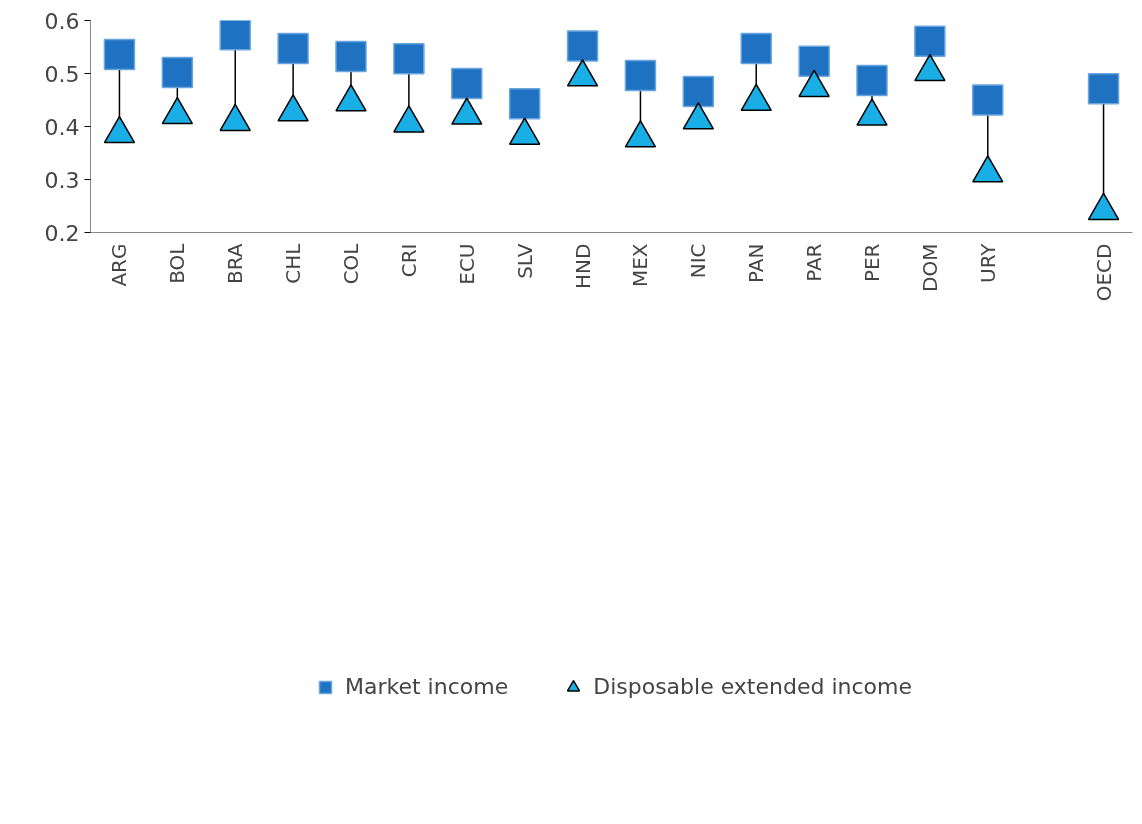 The width and height of the screenshot is (1142, 824). Describe the element at coordinates (351, 263) in the screenshot. I see `x-tick-label: COL` at that location.